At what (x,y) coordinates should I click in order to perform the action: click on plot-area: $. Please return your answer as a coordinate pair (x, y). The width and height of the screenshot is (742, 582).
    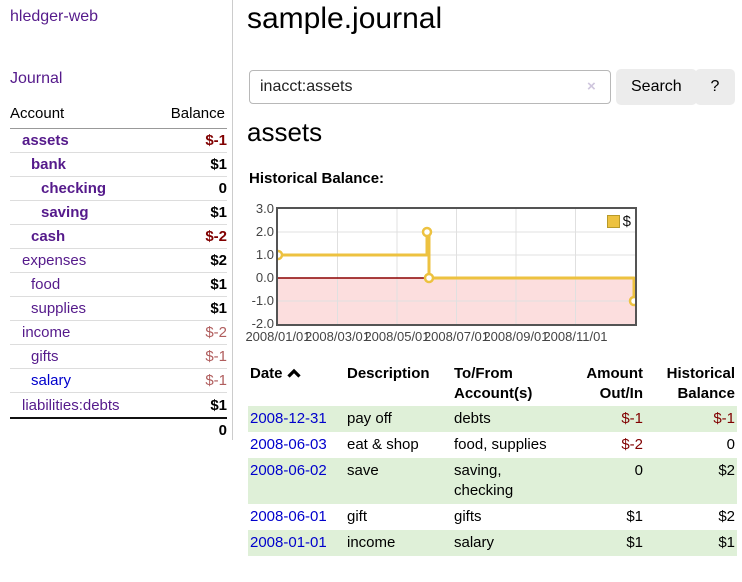
    Looking at the image, I should click on (456, 266).